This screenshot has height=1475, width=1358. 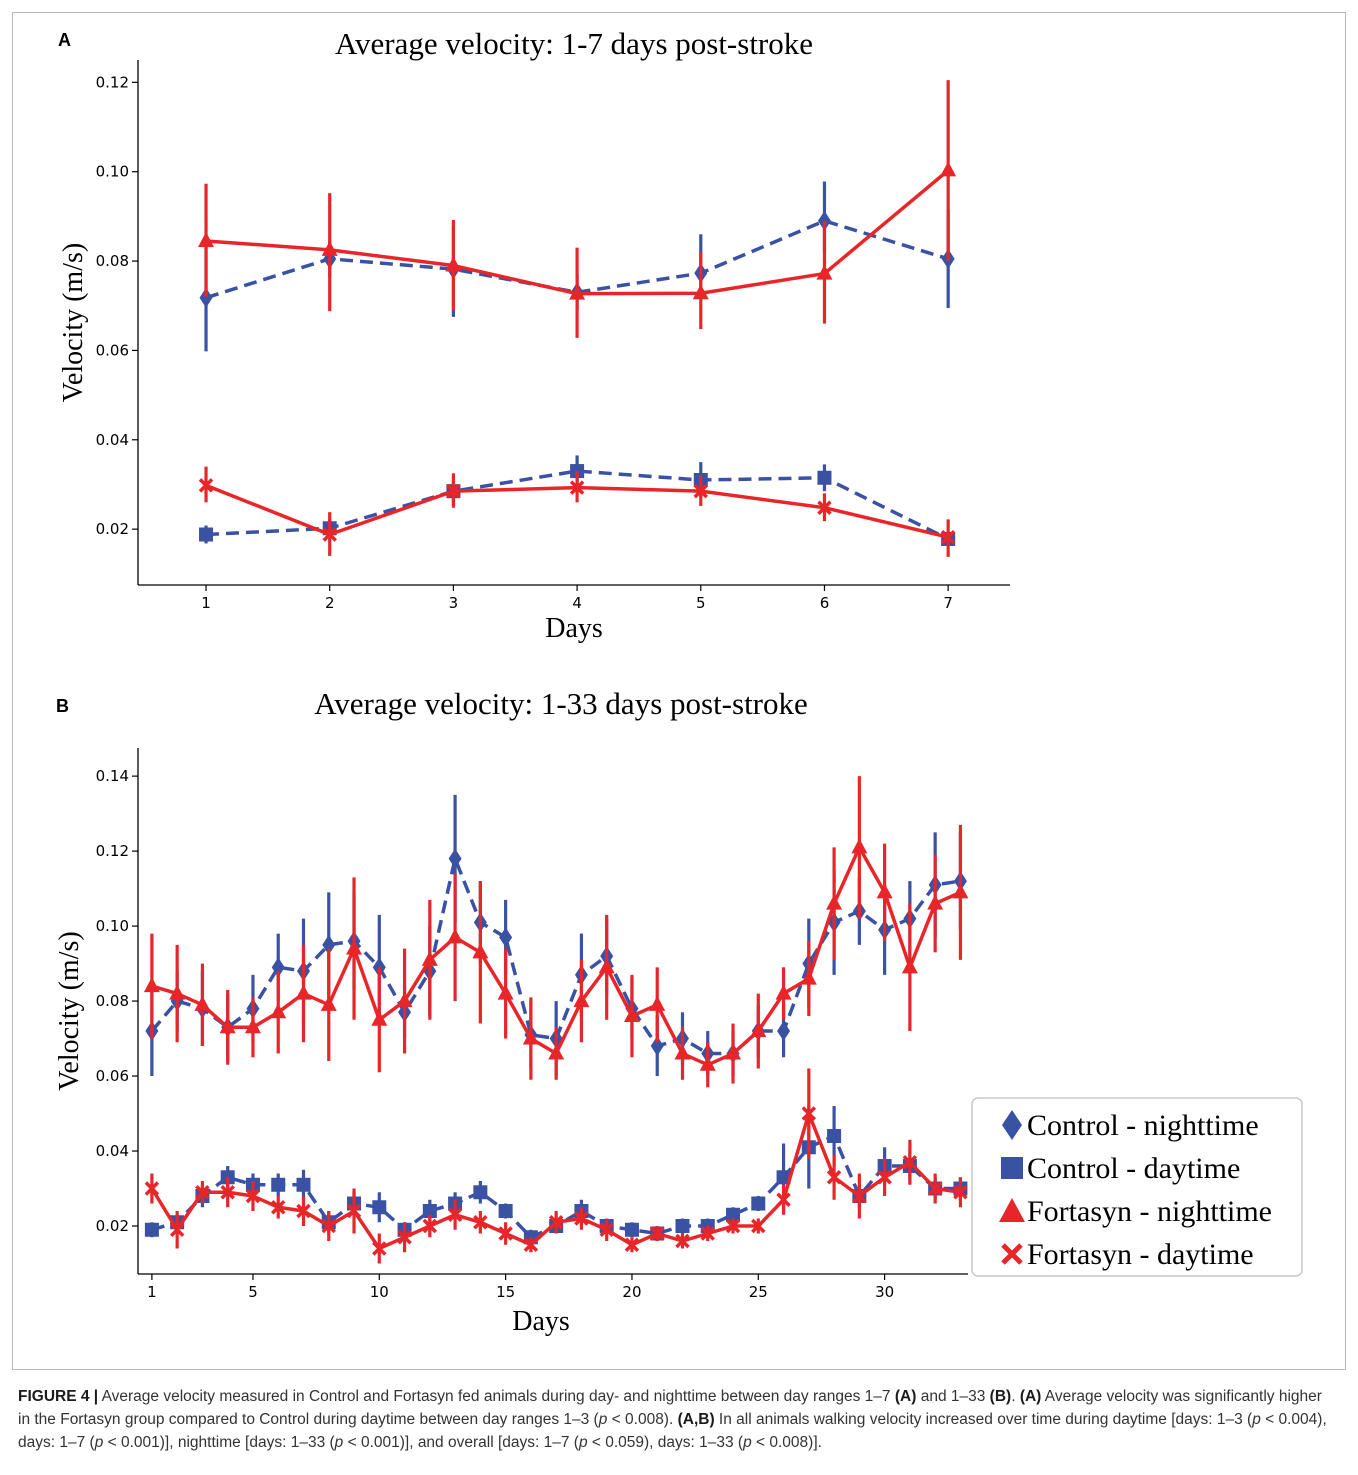 I want to click on legend-diamond-icon, so click(x=1012, y=1125).